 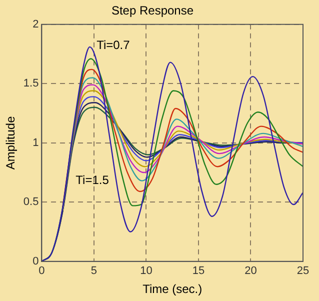 I want to click on x-axis-title: Time (sec.), so click(x=172, y=289).